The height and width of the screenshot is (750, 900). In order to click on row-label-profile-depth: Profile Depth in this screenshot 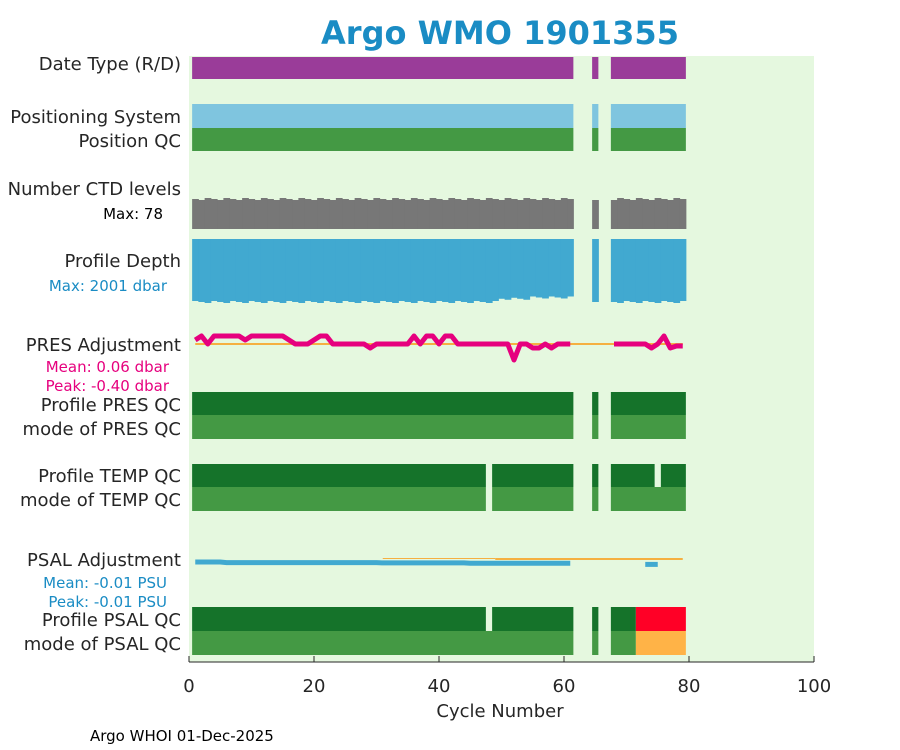, I will do `click(122, 261)`.